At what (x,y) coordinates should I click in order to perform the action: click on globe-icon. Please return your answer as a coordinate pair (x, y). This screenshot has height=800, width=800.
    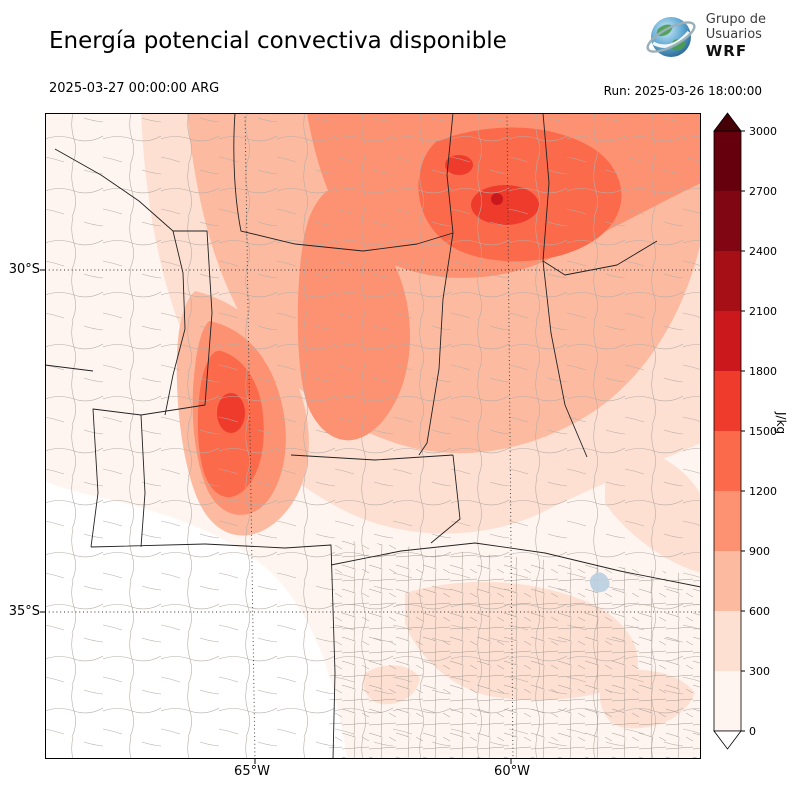
    Looking at the image, I should click on (671, 37).